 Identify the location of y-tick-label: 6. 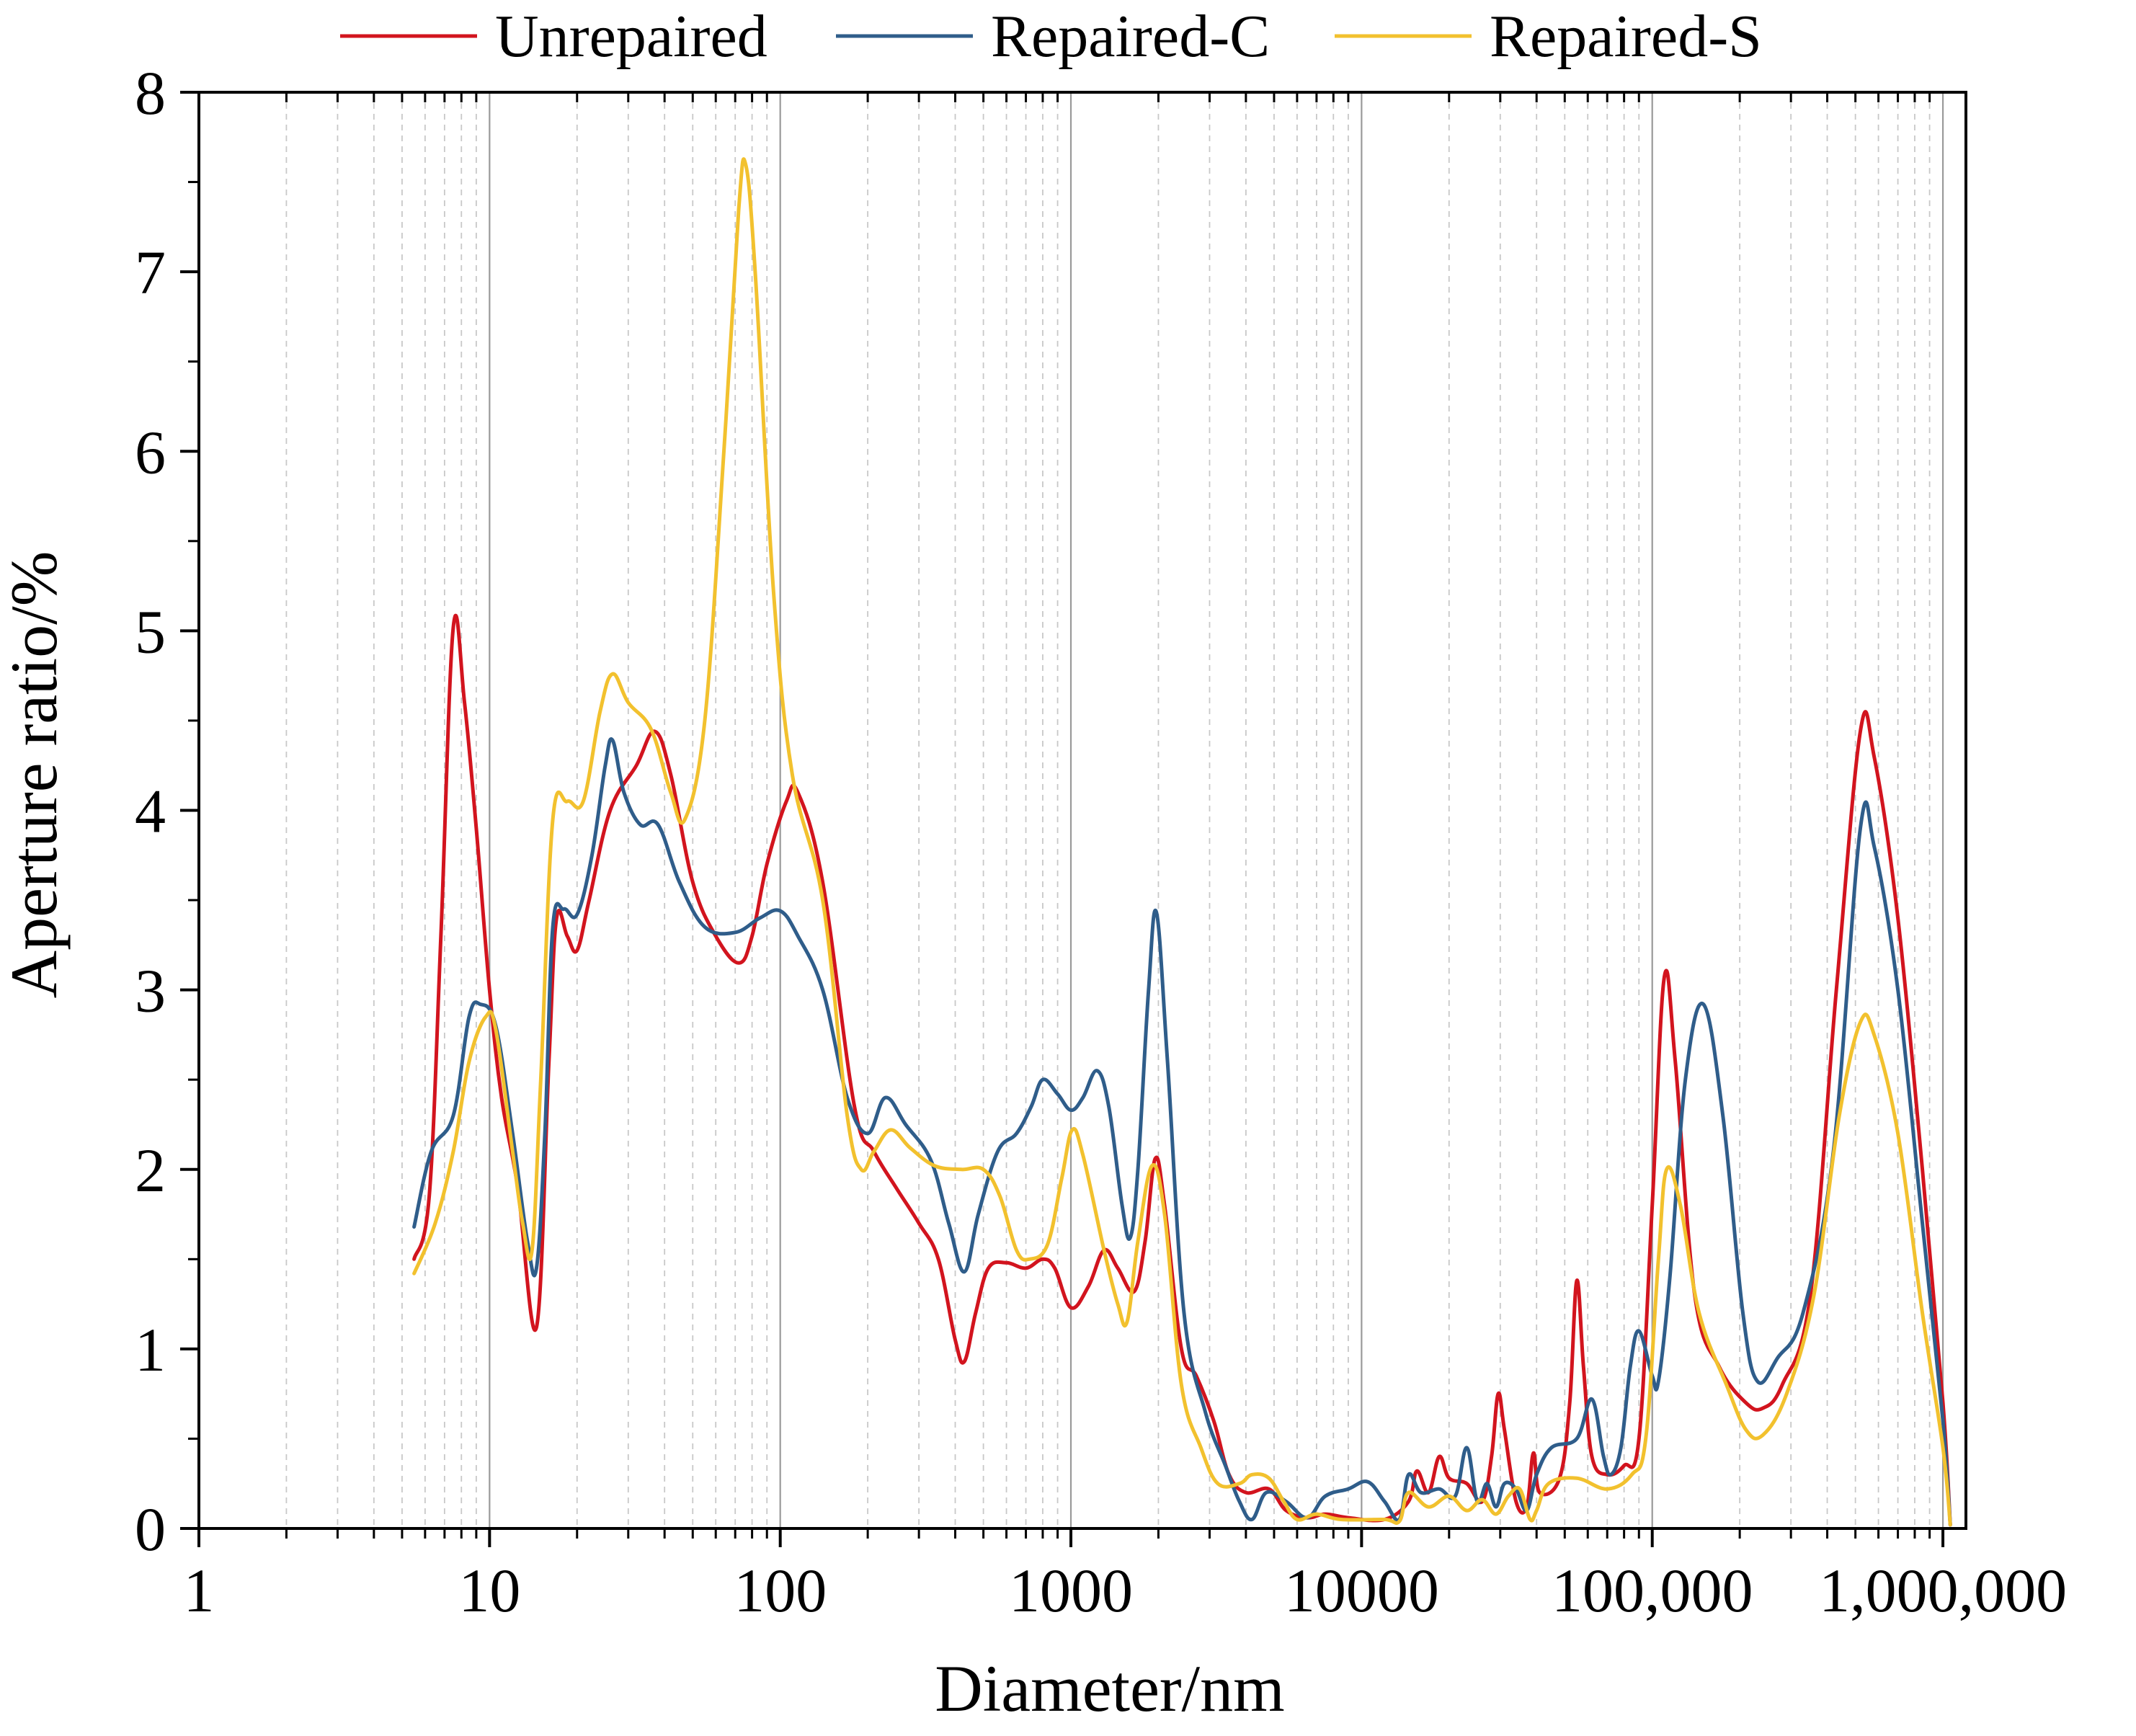
(150, 452).